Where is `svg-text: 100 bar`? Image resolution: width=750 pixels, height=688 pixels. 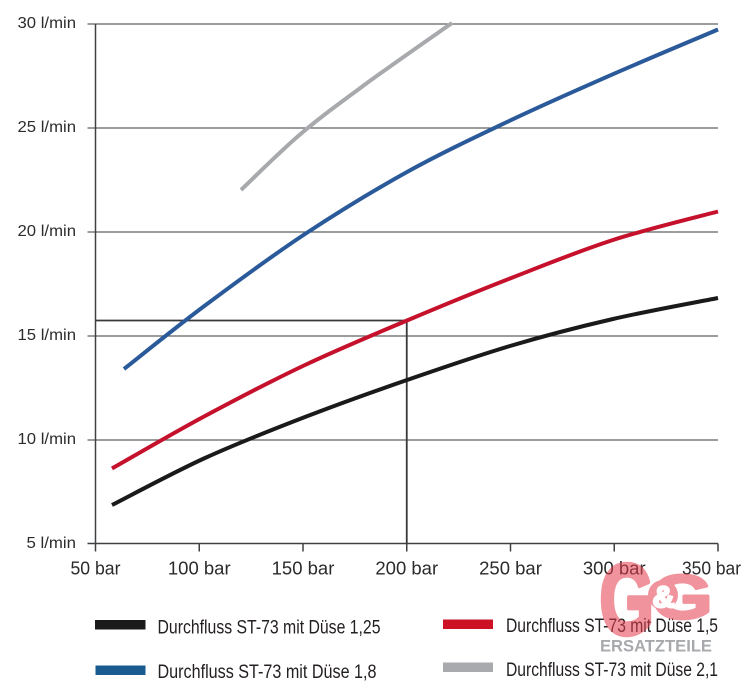
svg-text: 100 bar is located at coordinates (199, 568).